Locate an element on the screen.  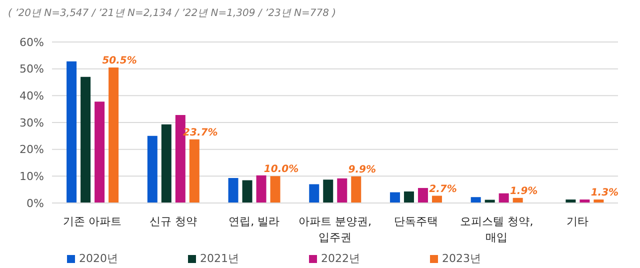
x-tick-label: 신규 청약 is located at coordinates (174, 221).